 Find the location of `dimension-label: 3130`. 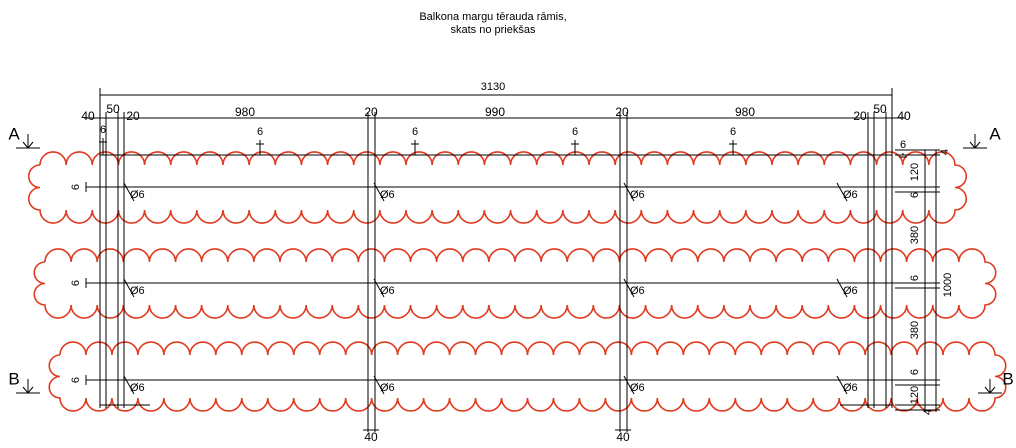

dimension-label: 3130 is located at coordinates (493, 87).